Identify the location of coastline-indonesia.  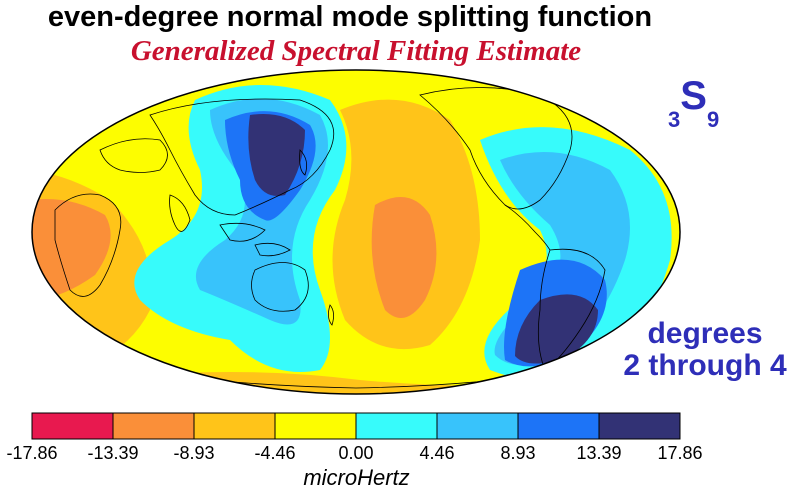
(255, 239).